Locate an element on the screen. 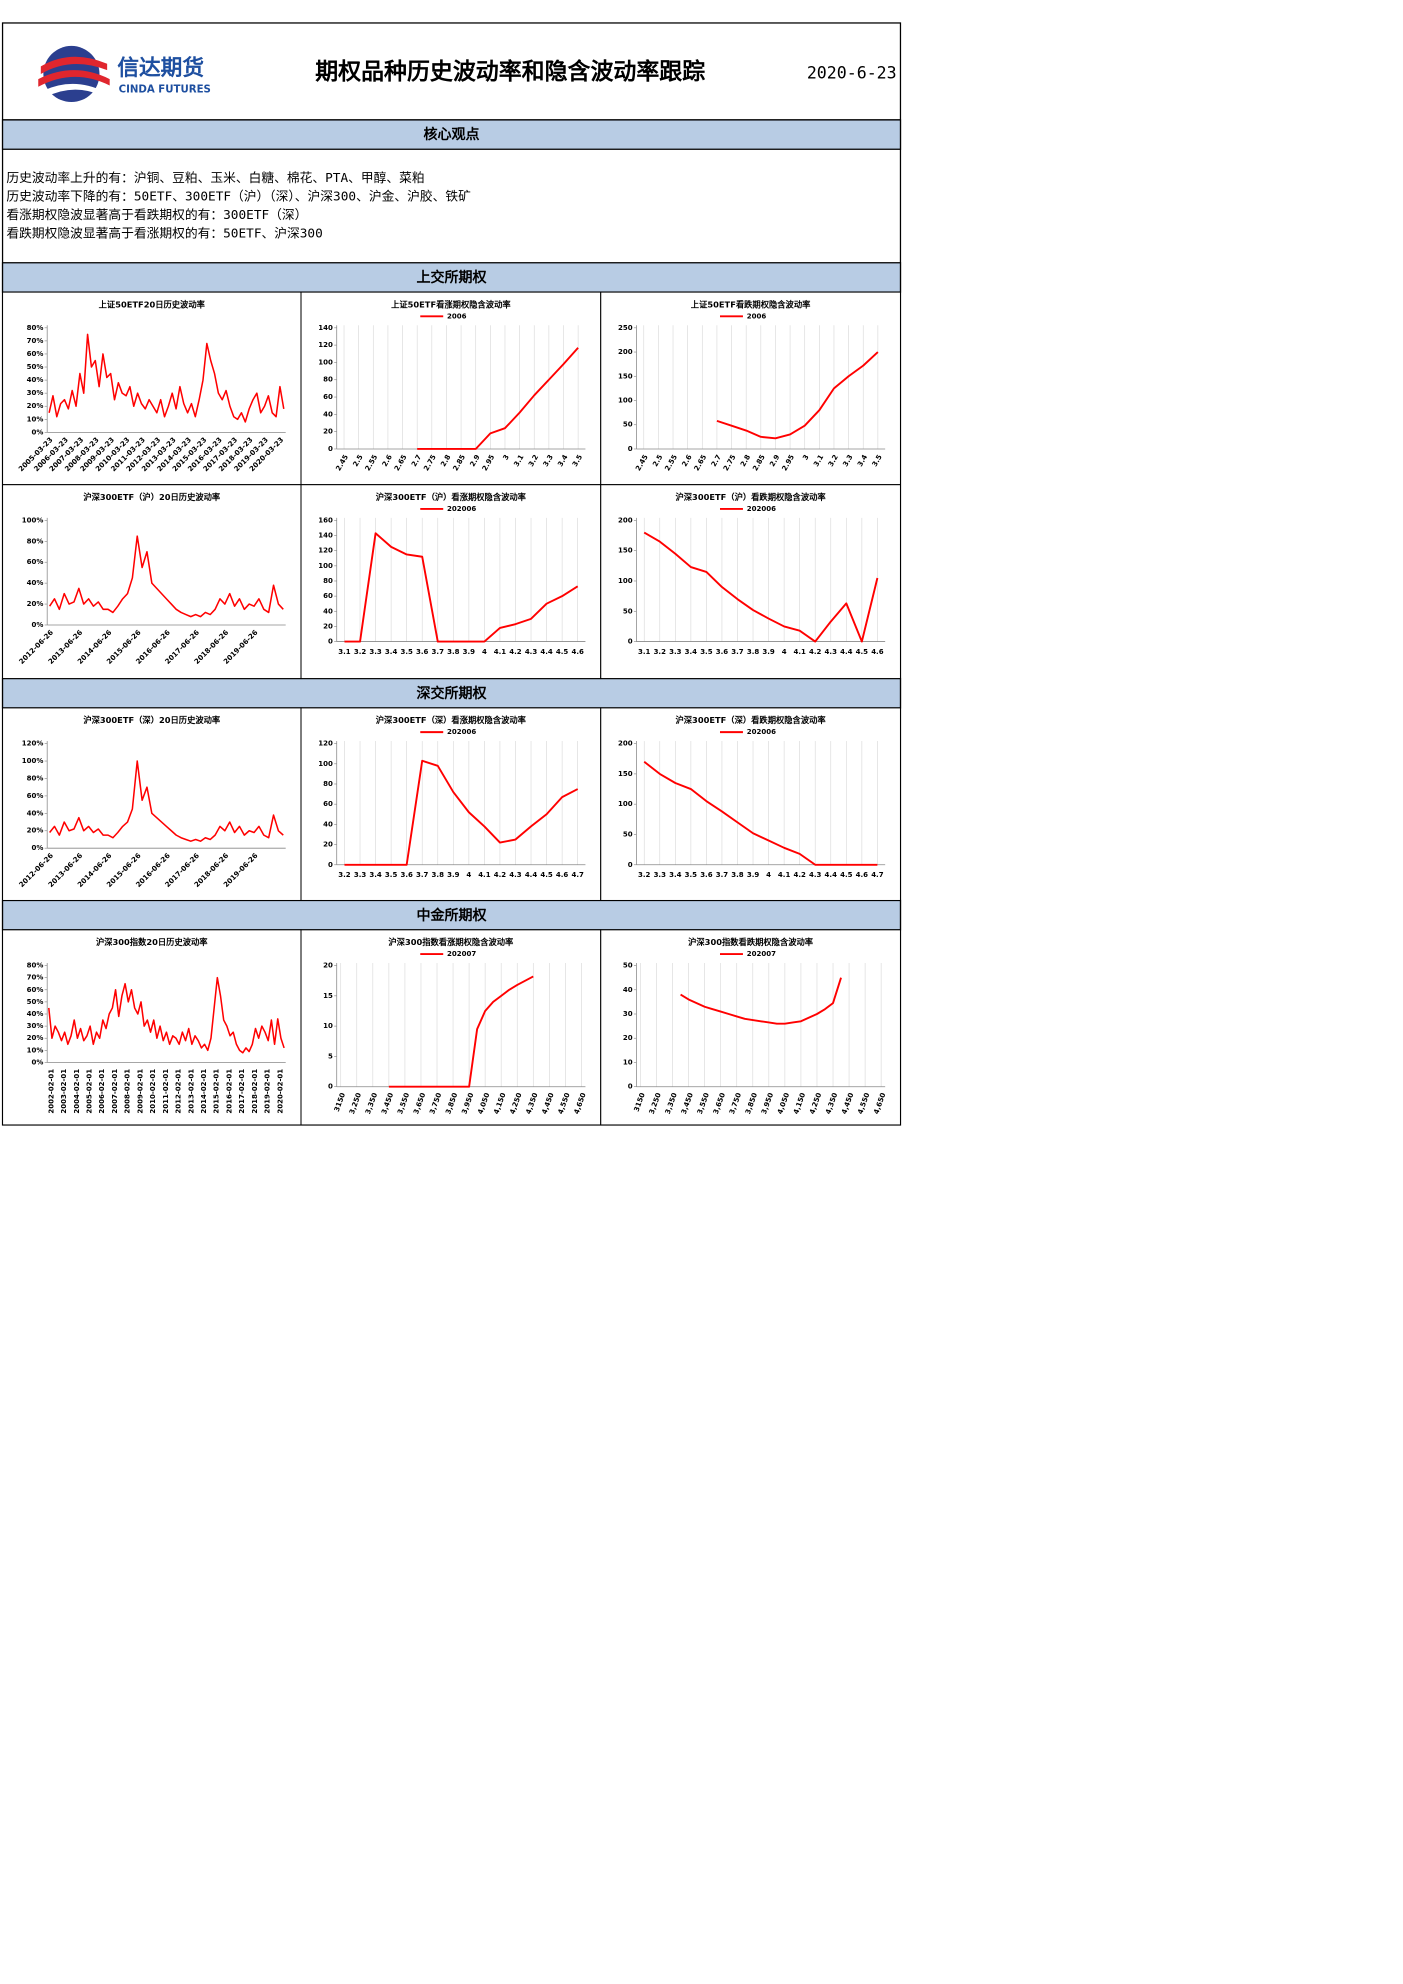 Image resolution: width=1403 pixels, height=1984 pixels. y-tick-label: 80% is located at coordinates (35, 965).